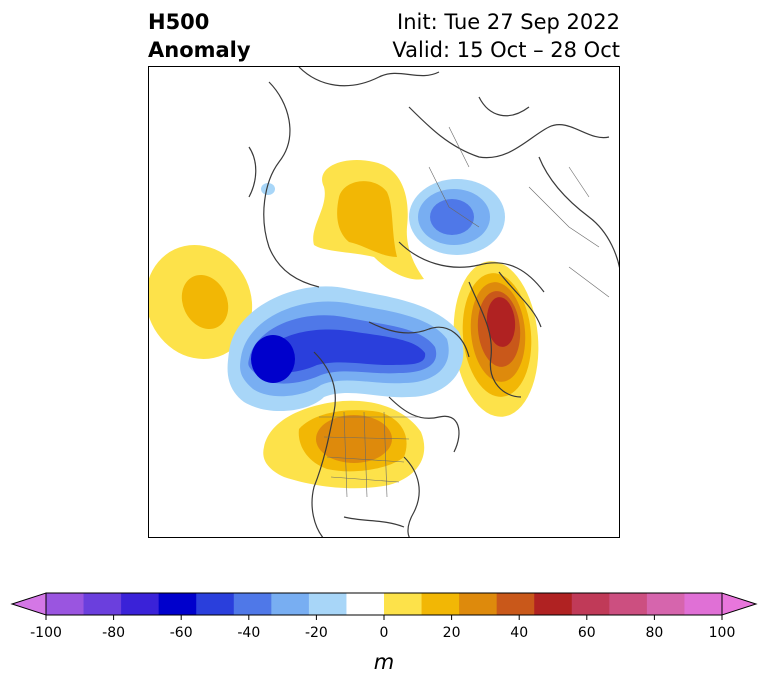  Describe the element at coordinates (496, 339) in the screenshot. I see `anomaly-positive-scandinavia` at that location.